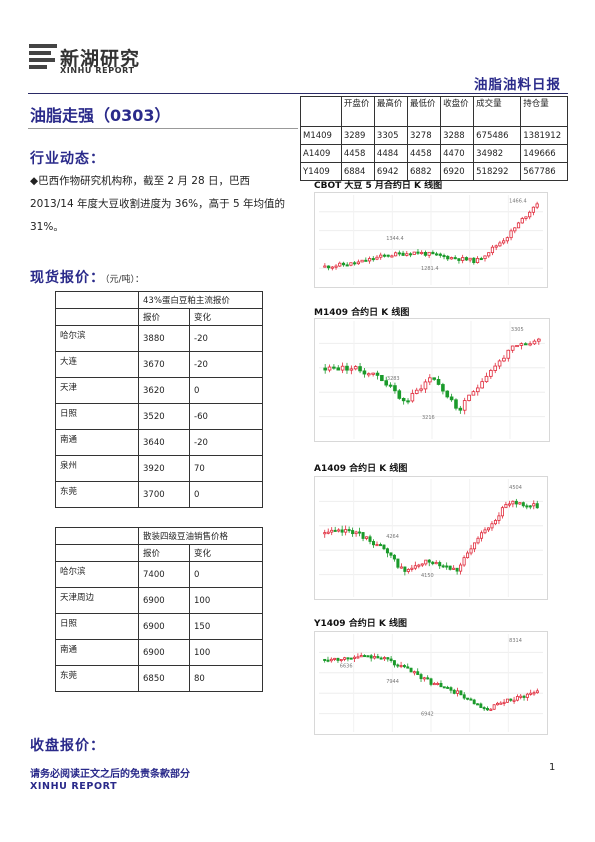  I want to click on report-type: 油脂油料日报, so click(517, 85).